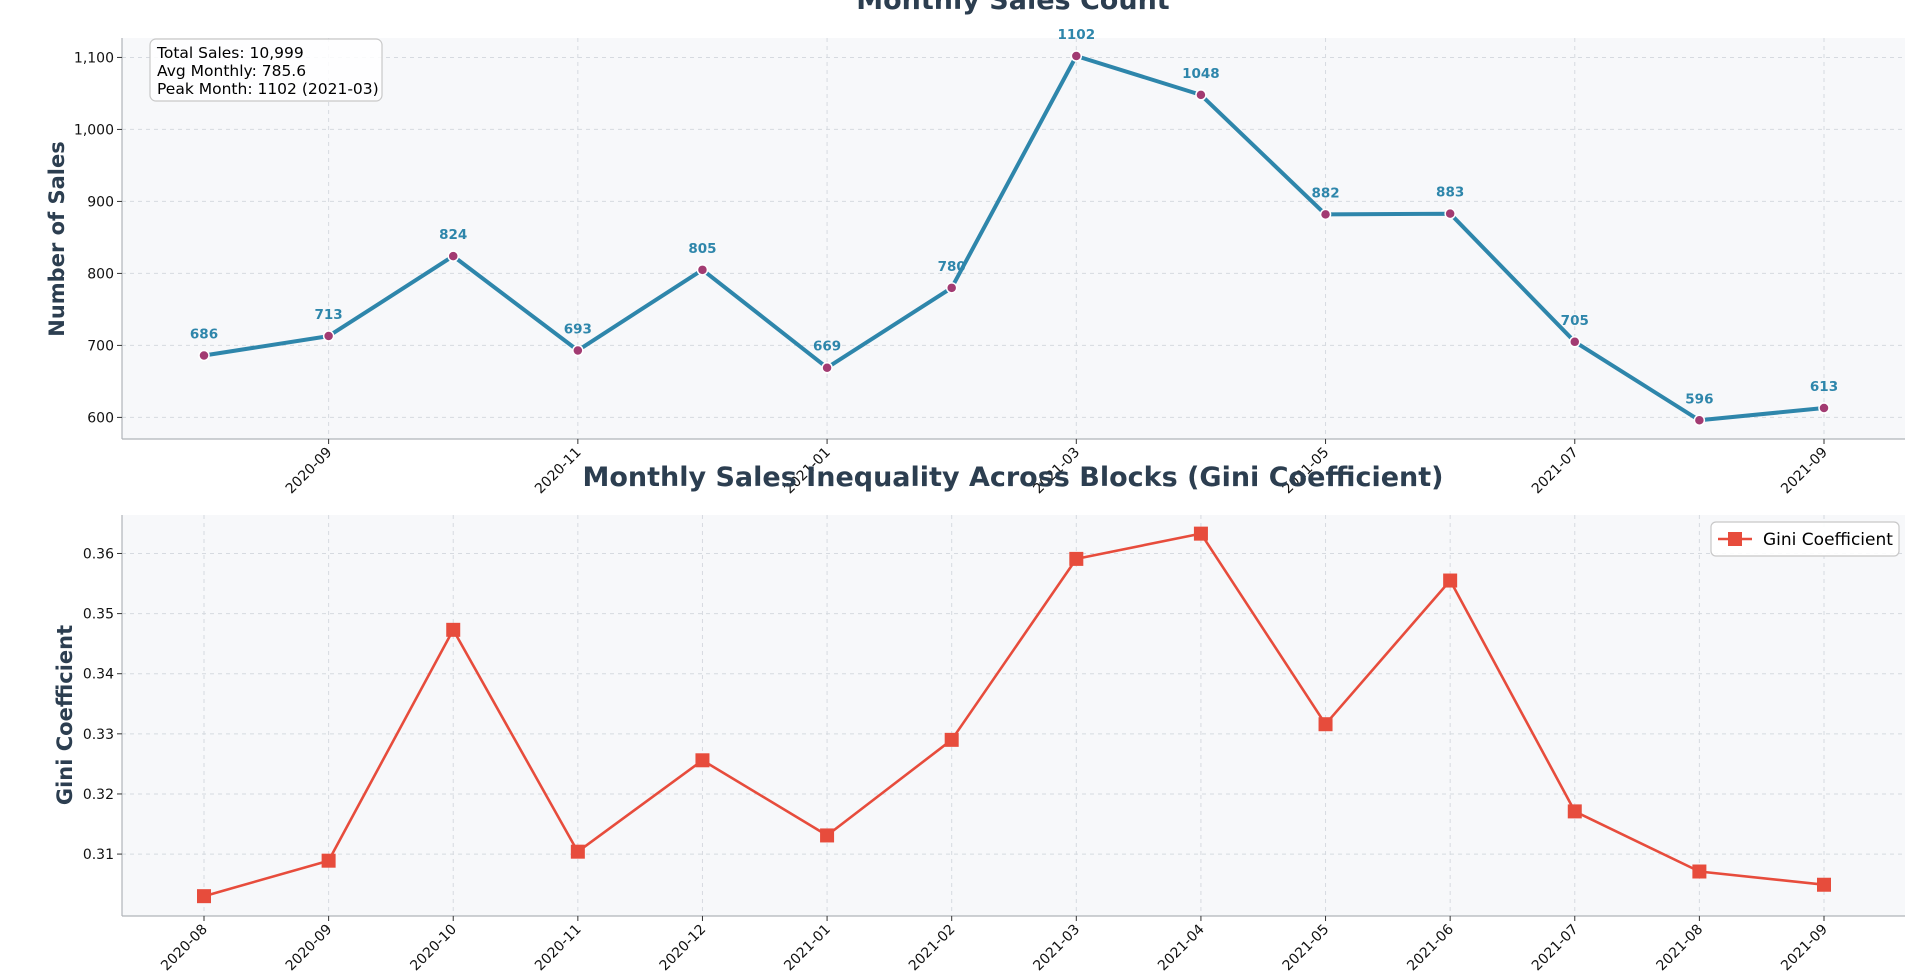 This screenshot has height=975, width=1920. What do you see at coordinates (453, 235) in the screenshot?
I see `data-label: 824` at bounding box center [453, 235].